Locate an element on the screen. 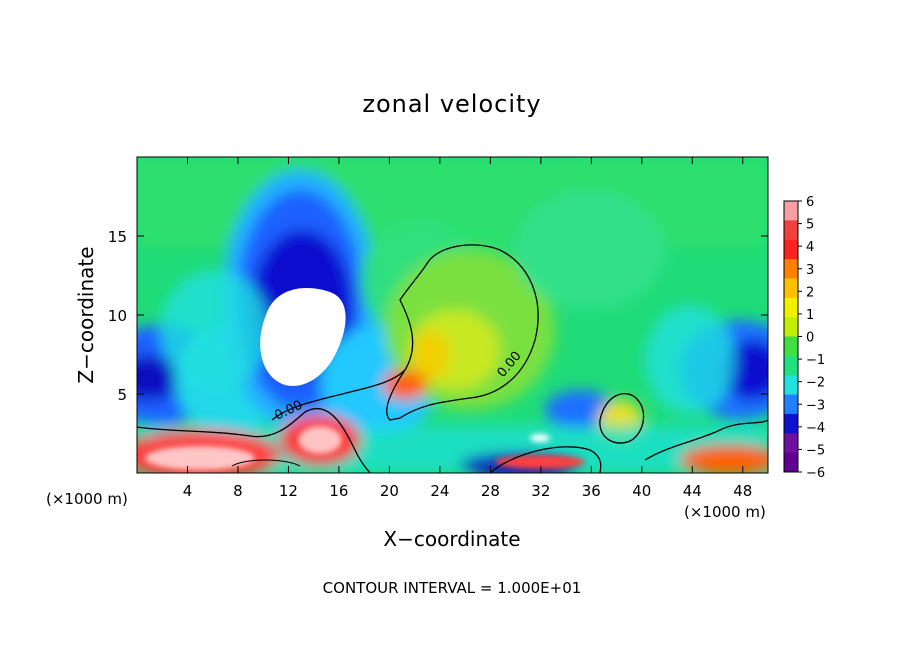  y-tick-label: 10 is located at coordinates (117, 316).